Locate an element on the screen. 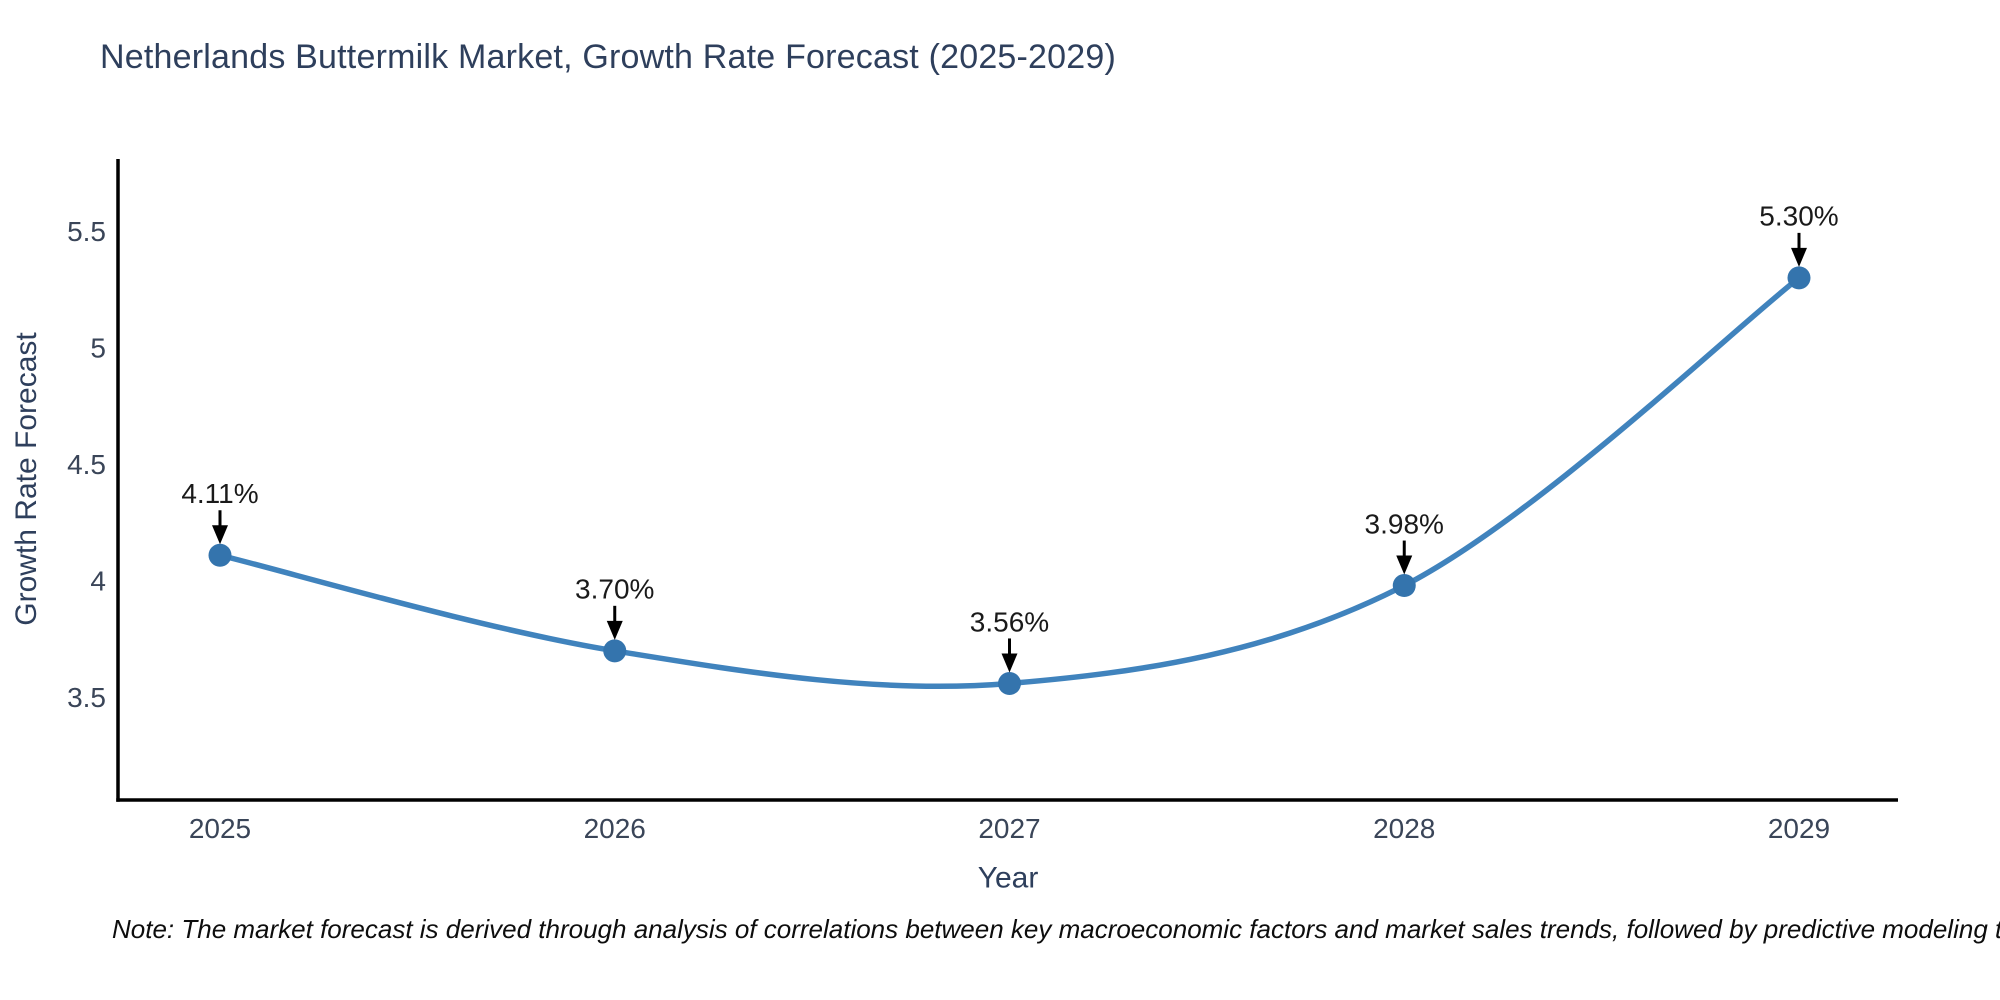 The width and height of the screenshot is (2000, 1000). x-tick-label: 2025 is located at coordinates (220, 828).